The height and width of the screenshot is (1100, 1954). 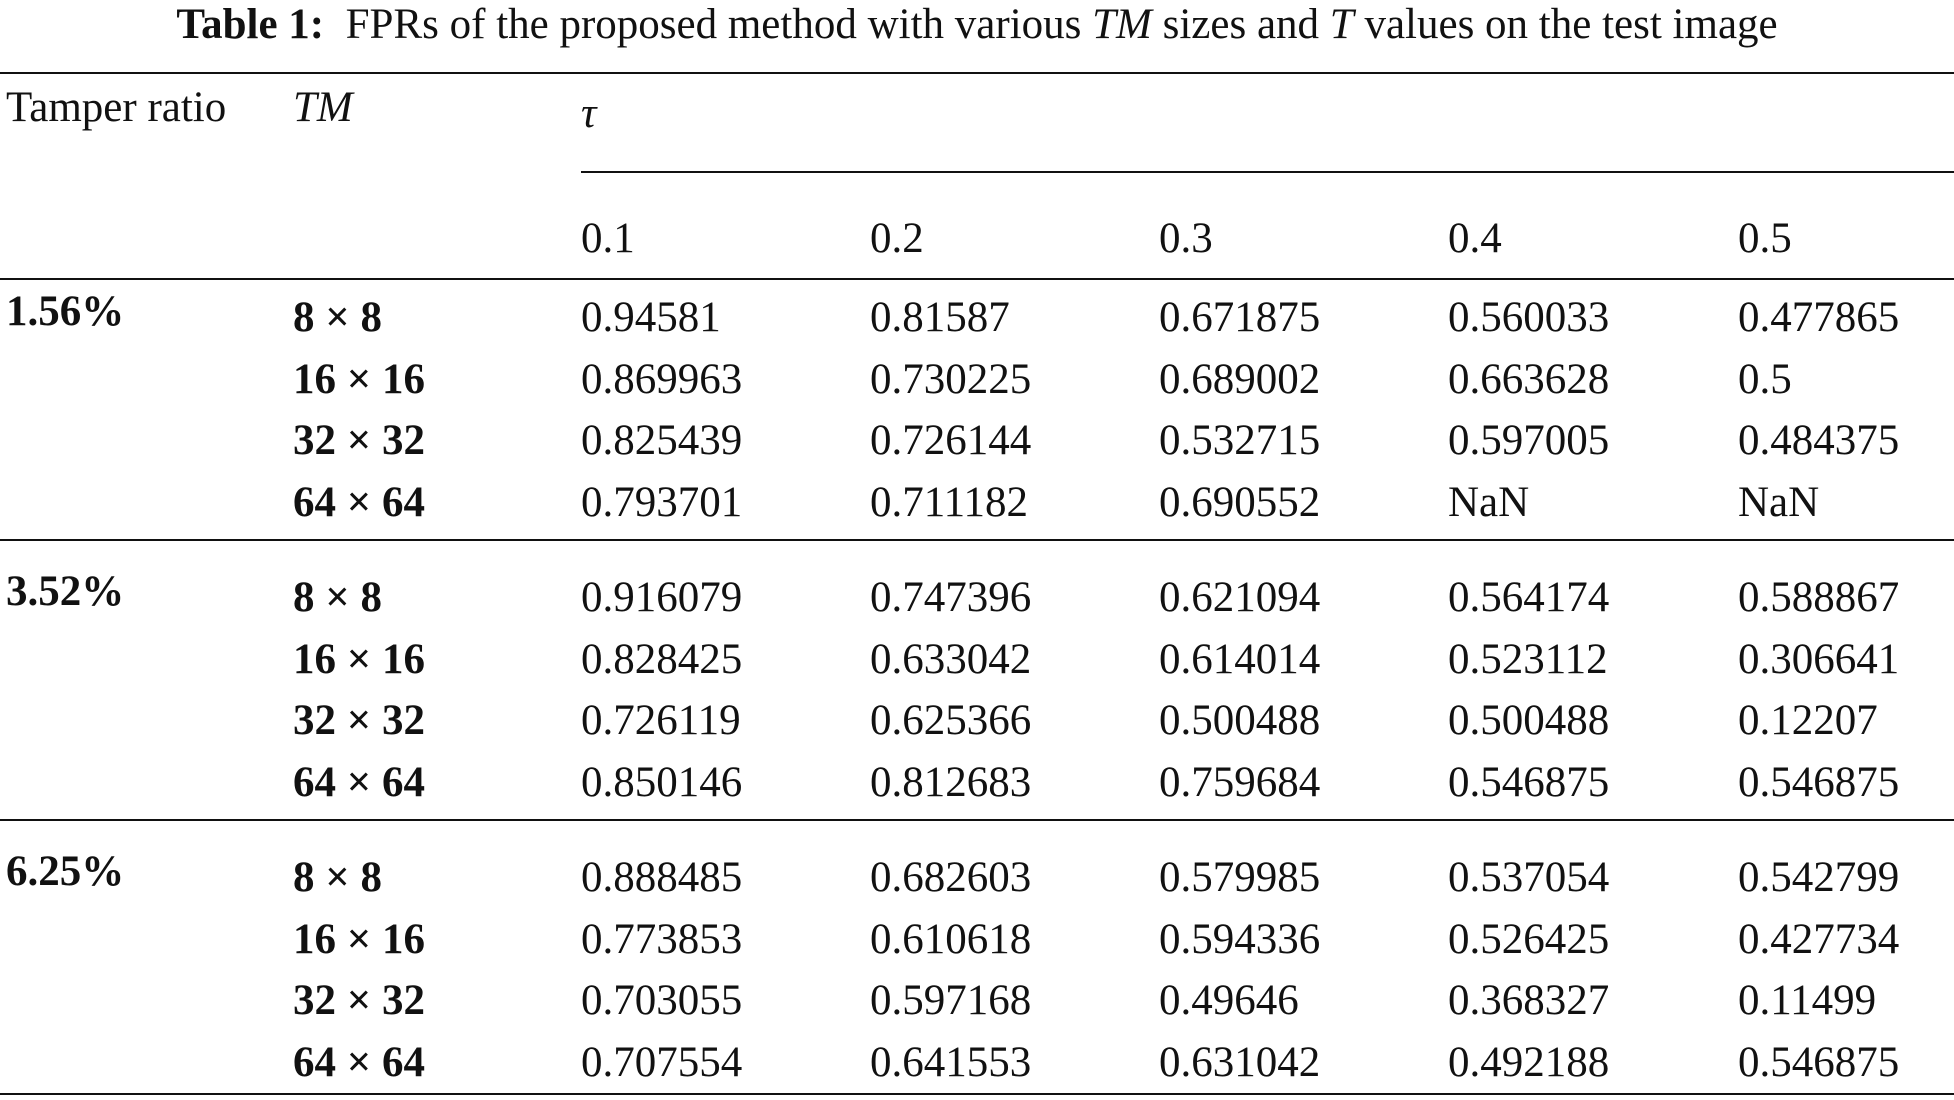 I want to click on value-cell: 0.773853, so click(x=662, y=939).